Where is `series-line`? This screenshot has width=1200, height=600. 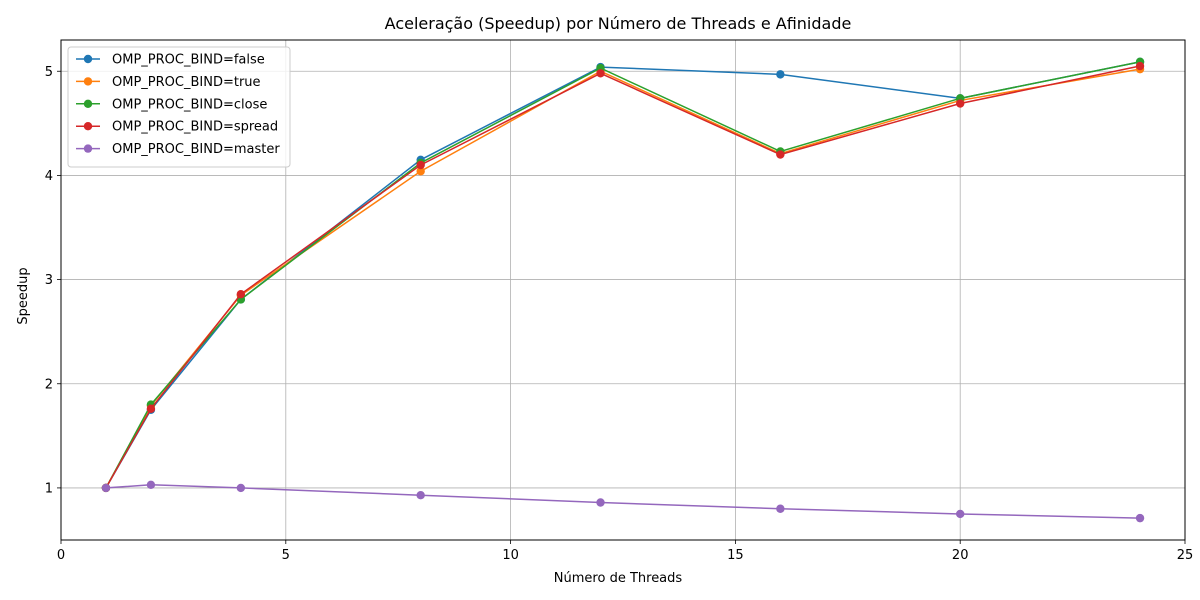
series-line is located at coordinates (623, 501).